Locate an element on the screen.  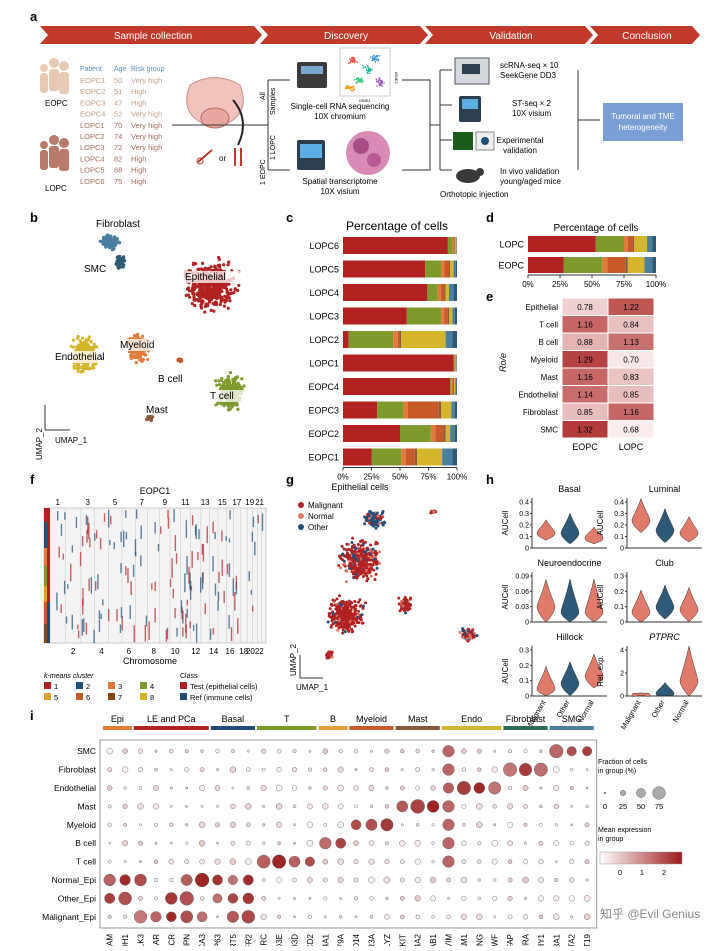
dotplot-row-label: Malignant_Epi is located at coordinates (69, 917).